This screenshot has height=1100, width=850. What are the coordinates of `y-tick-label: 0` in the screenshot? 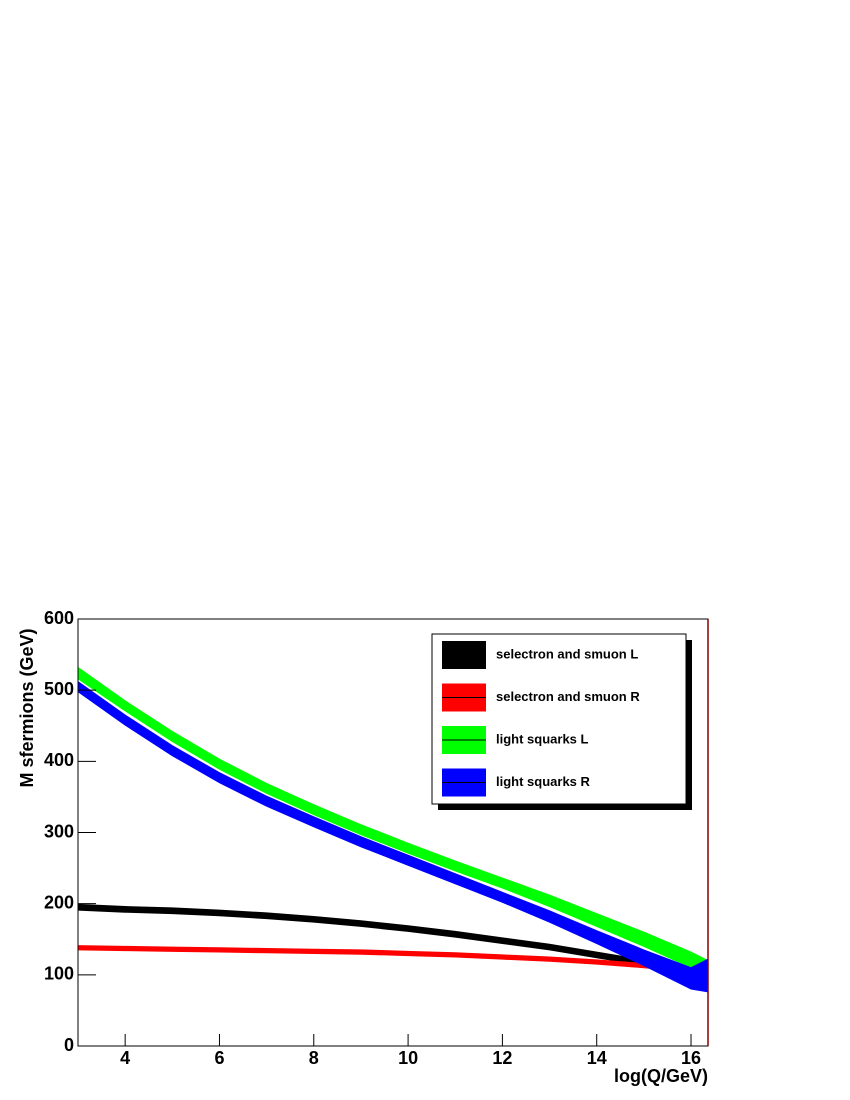 It's located at (69, 1045).